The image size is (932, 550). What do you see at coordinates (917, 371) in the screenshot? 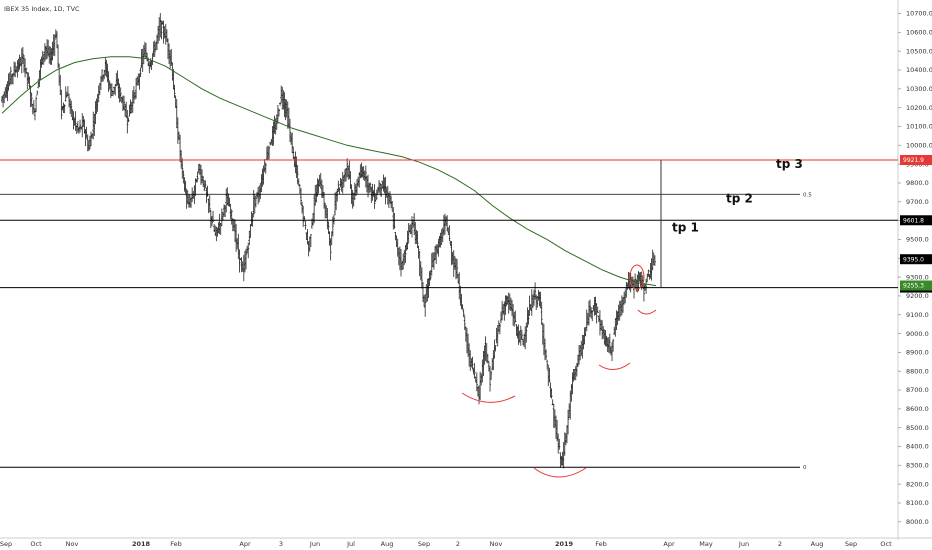
I see `y-tick-label: 8800.0` at bounding box center [917, 371].